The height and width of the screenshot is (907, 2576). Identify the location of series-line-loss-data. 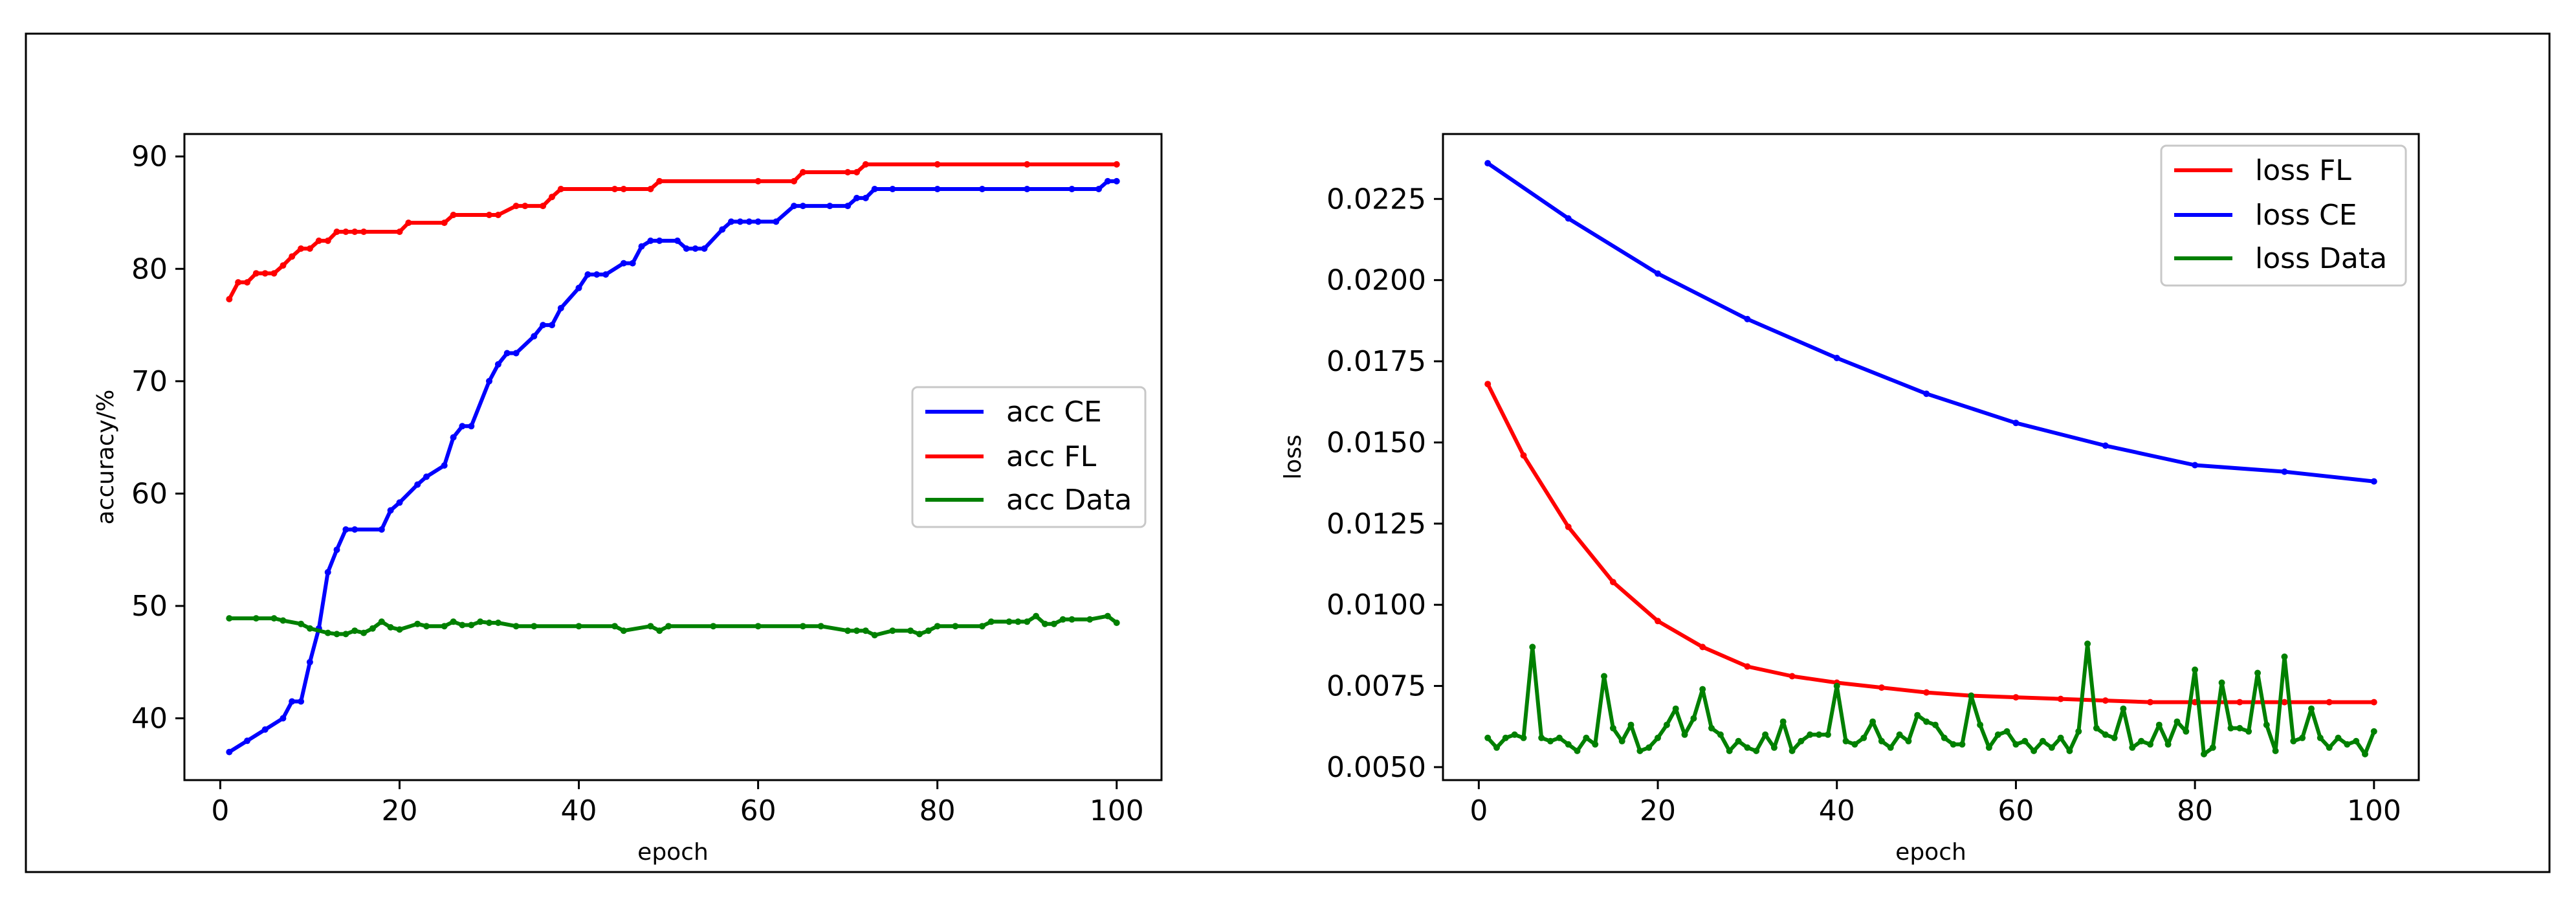
(1931, 699).